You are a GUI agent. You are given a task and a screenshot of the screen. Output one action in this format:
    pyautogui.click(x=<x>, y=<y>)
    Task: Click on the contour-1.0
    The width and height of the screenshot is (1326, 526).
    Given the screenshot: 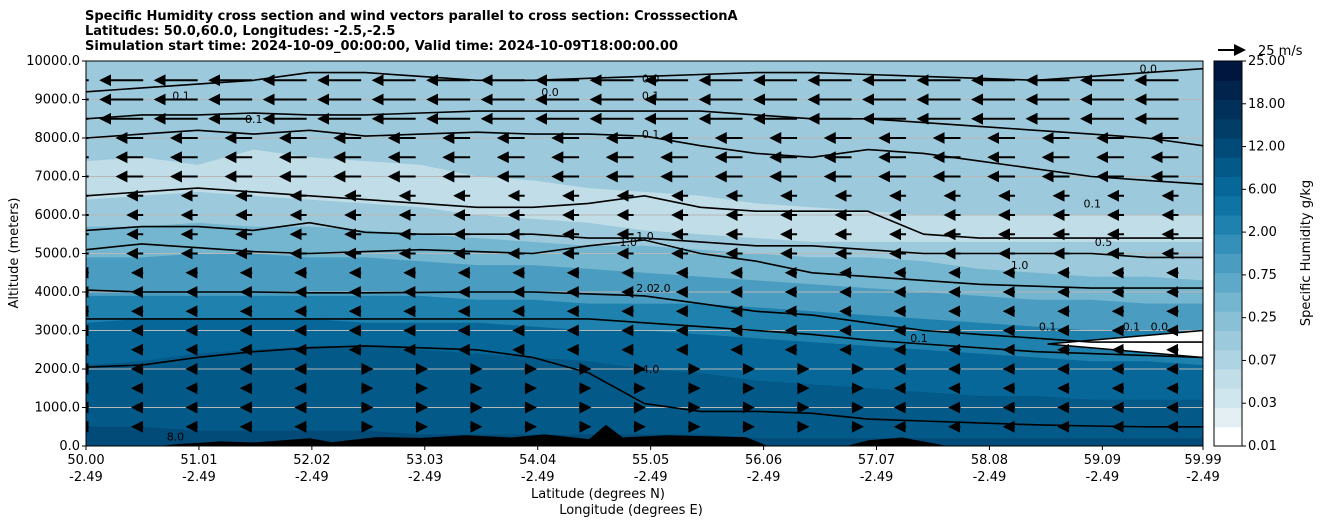 What is the action you would take?
    pyautogui.click(x=644, y=264)
    